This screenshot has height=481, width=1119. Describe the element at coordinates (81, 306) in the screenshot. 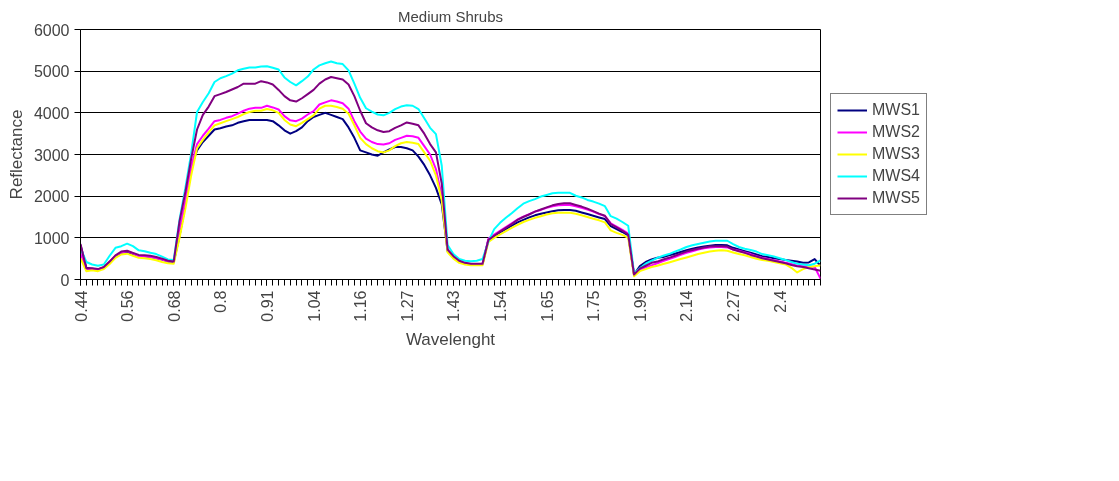

I see `x-tick-label: 0.44` at that location.